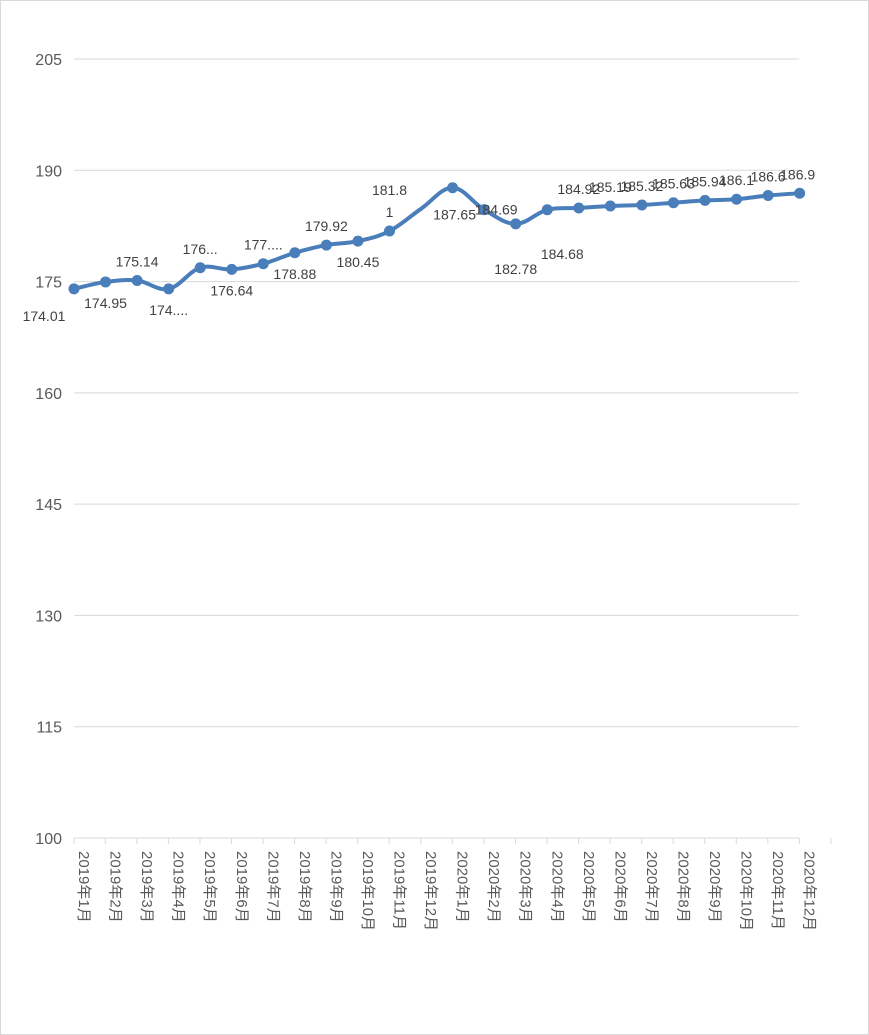  What do you see at coordinates (48, 171) in the screenshot?
I see `y-tick-label: 190` at bounding box center [48, 171].